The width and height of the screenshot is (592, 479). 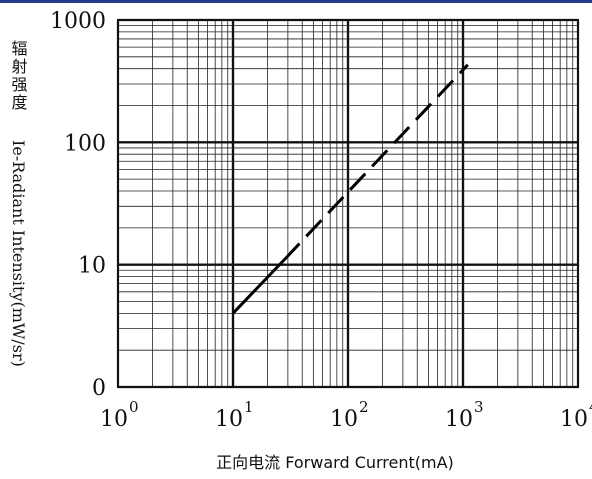 I want to click on x-tick-exponent: 0, so click(x=134, y=407).